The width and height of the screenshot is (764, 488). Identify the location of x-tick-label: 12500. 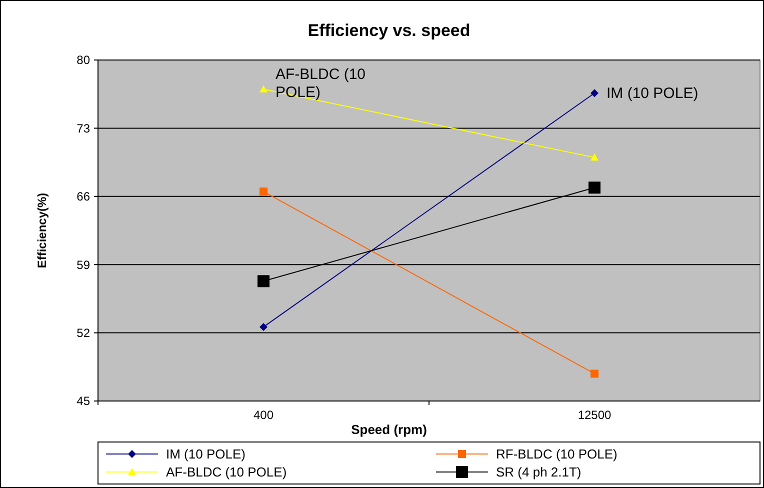
(595, 415).